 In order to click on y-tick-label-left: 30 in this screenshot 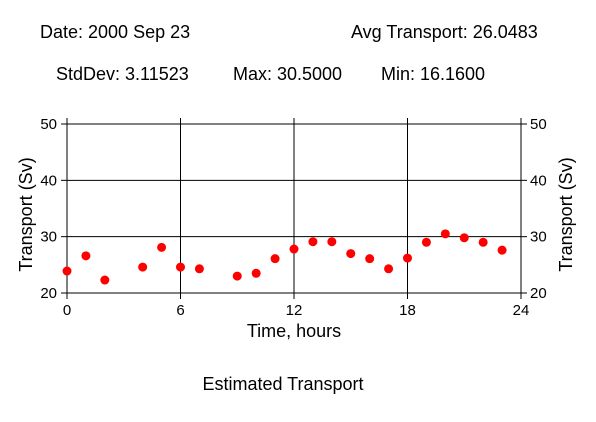, I will do `click(48, 237)`.